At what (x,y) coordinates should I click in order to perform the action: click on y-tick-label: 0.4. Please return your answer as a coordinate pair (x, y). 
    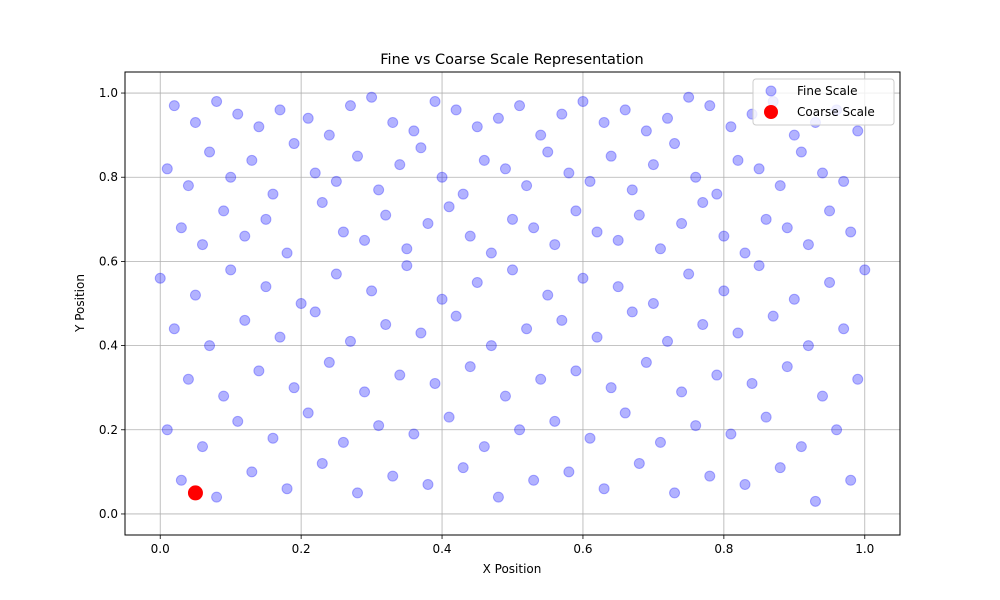
    Looking at the image, I should click on (108, 346).